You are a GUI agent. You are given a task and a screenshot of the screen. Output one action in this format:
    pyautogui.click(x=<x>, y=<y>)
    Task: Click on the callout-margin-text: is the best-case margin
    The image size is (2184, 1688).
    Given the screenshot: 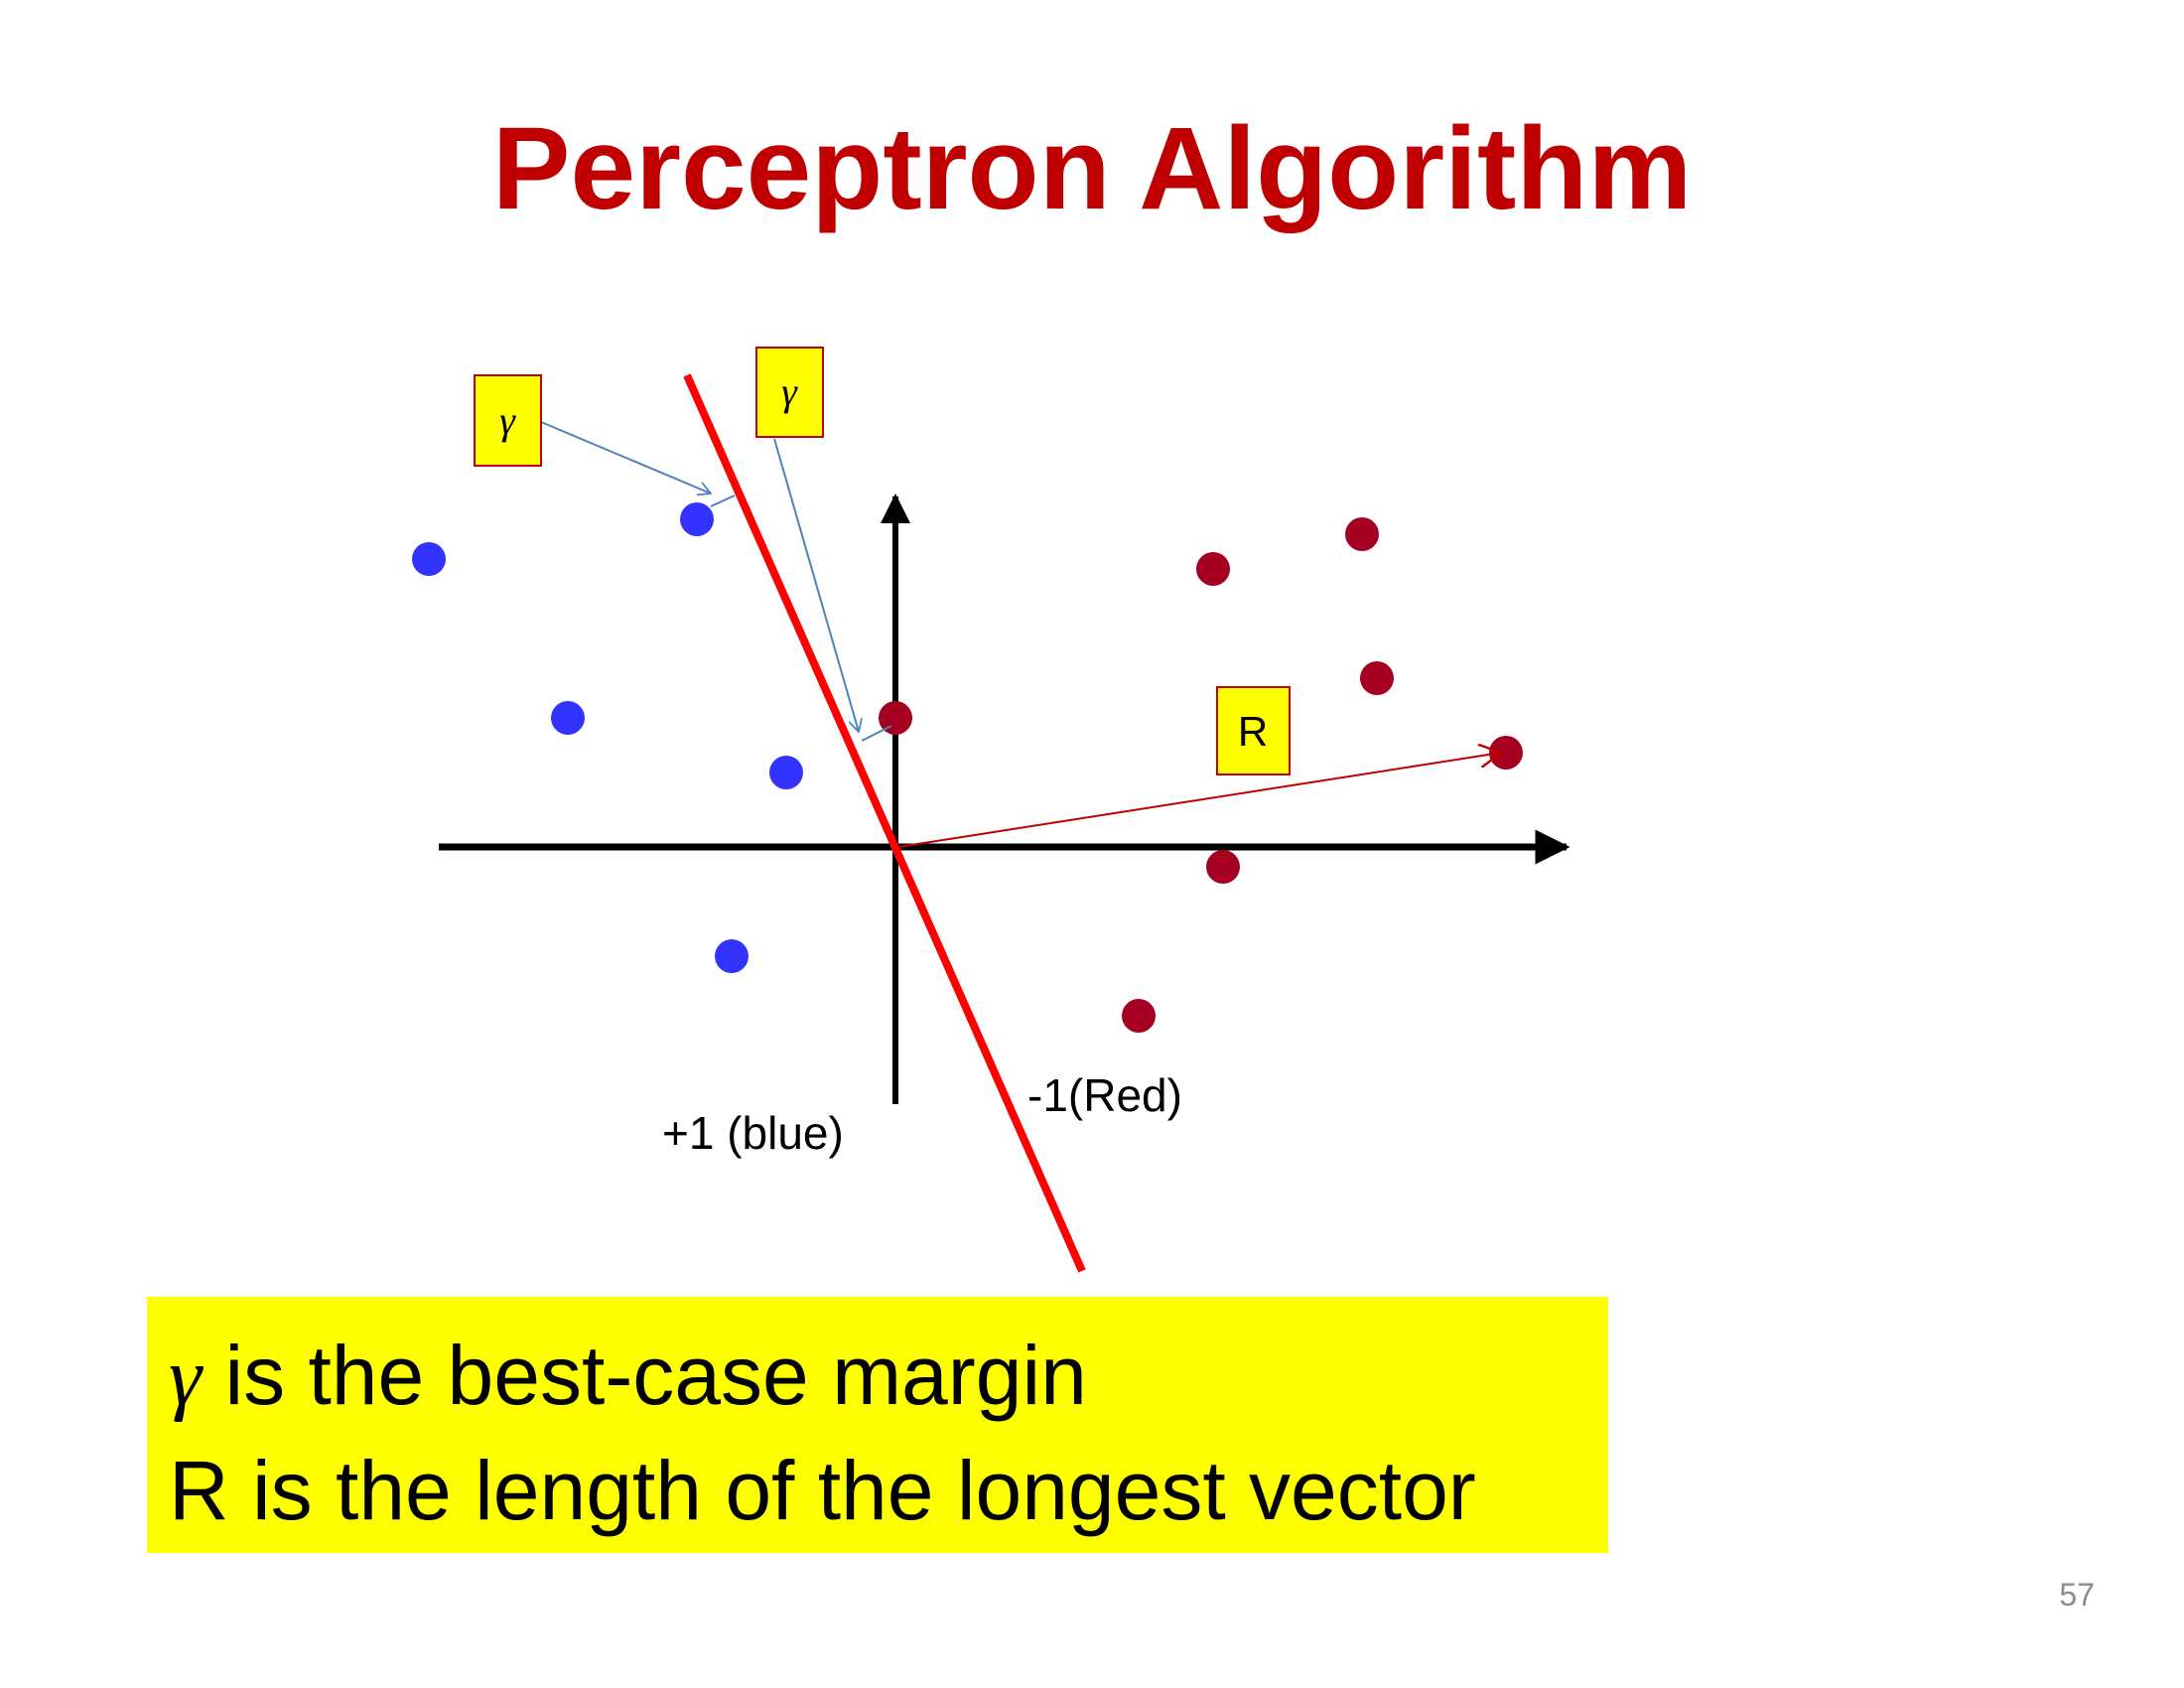 What is the action you would take?
    pyautogui.click(x=644, y=1375)
    